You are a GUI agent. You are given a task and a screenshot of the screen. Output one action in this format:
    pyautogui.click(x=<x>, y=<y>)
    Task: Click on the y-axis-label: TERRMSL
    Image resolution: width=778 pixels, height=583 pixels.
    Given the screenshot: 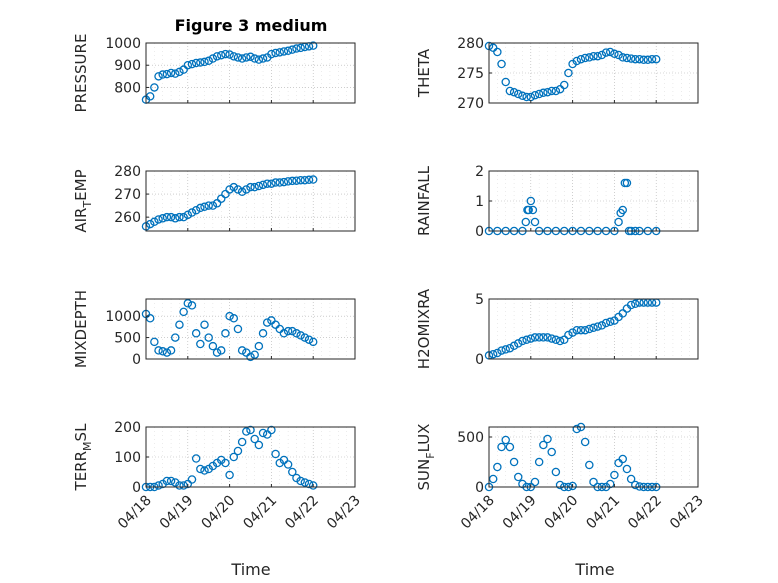 What is the action you would take?
    pyautogui.click(x=83, y=457)
    